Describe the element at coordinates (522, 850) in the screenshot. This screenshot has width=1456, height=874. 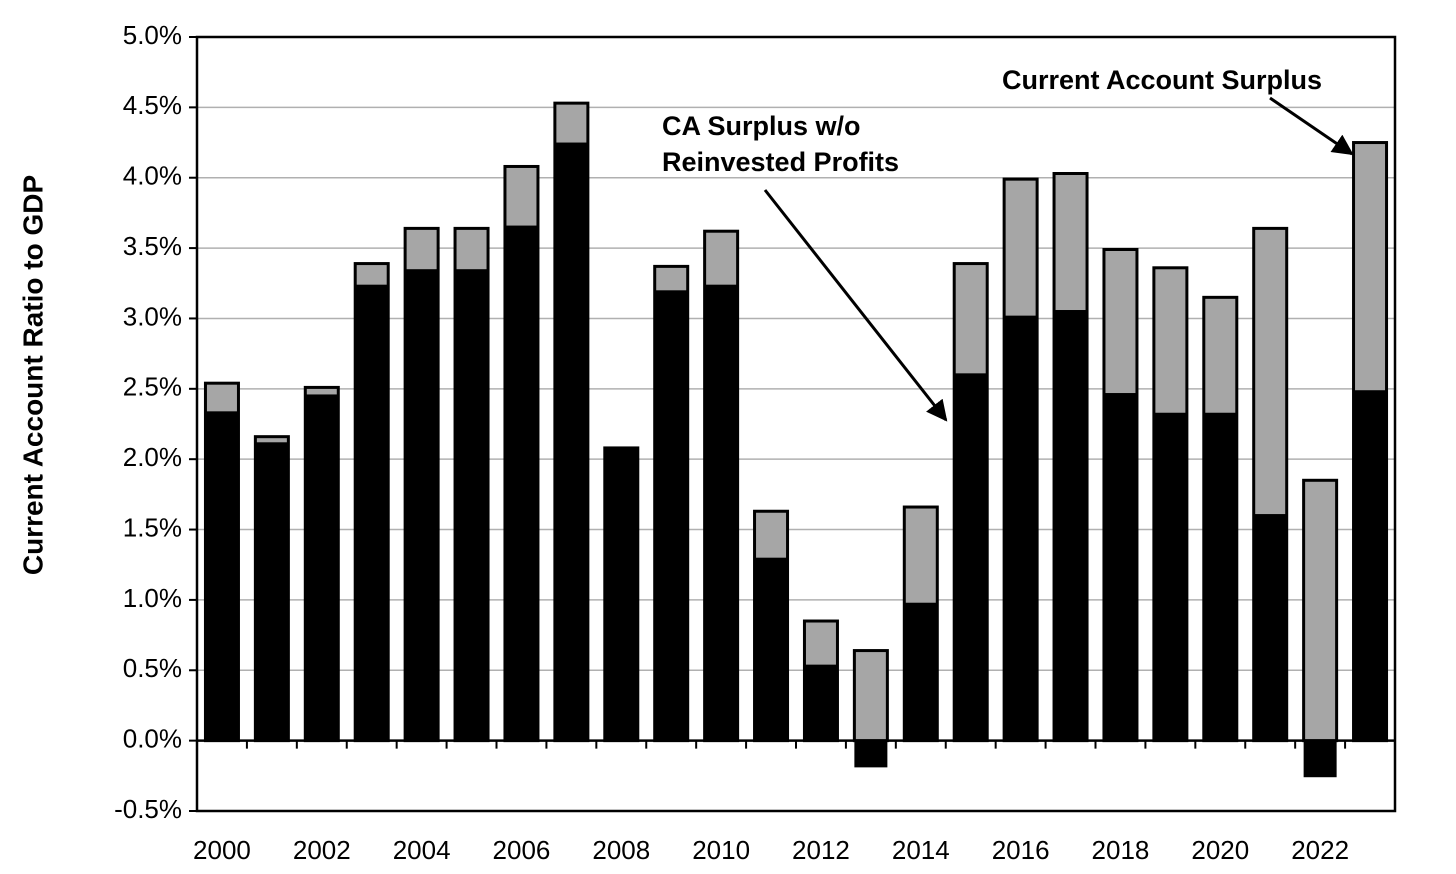
I see `x-tick-label: 2006` at that location.